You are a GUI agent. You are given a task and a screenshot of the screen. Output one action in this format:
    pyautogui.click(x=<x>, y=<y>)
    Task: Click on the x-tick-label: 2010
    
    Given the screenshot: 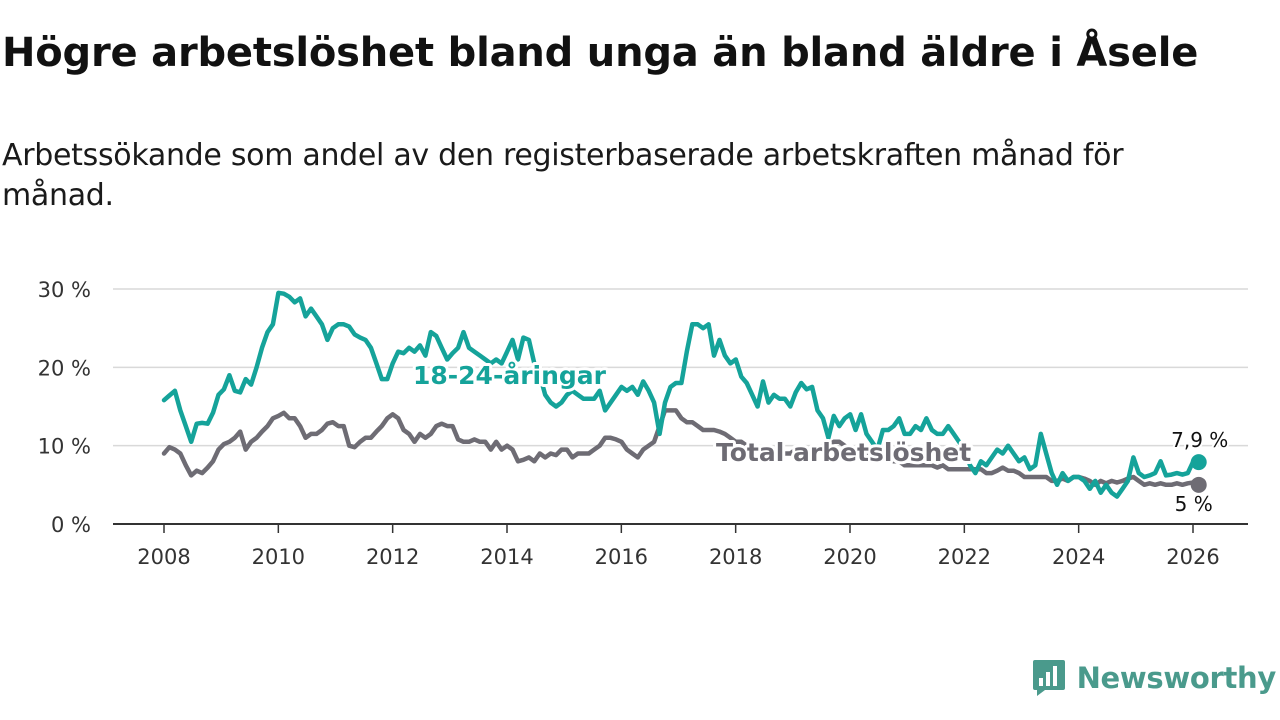 What is the action you would take?
    pyautogui.click(x=278, y=557)
    